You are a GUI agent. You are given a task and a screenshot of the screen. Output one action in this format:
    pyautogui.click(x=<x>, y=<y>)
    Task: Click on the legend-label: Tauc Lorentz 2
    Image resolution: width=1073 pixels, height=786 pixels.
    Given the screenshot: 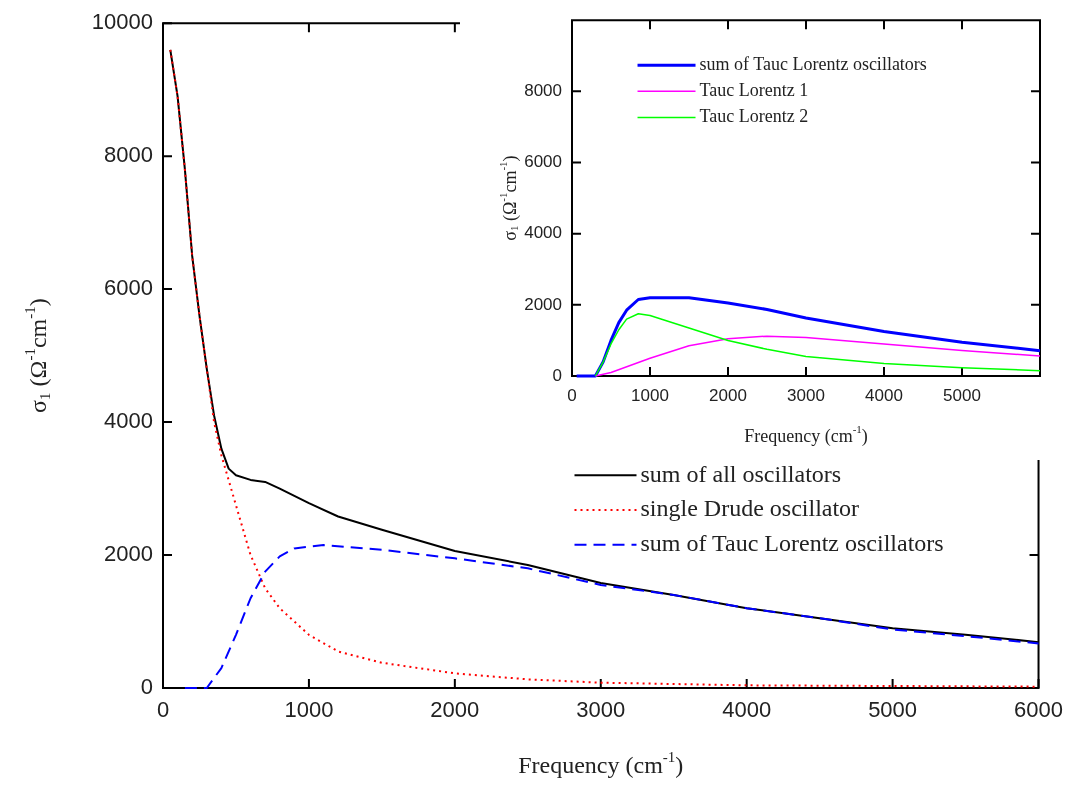 What is the action you would take?
    pyautogui.click(x=754, y=116)
    